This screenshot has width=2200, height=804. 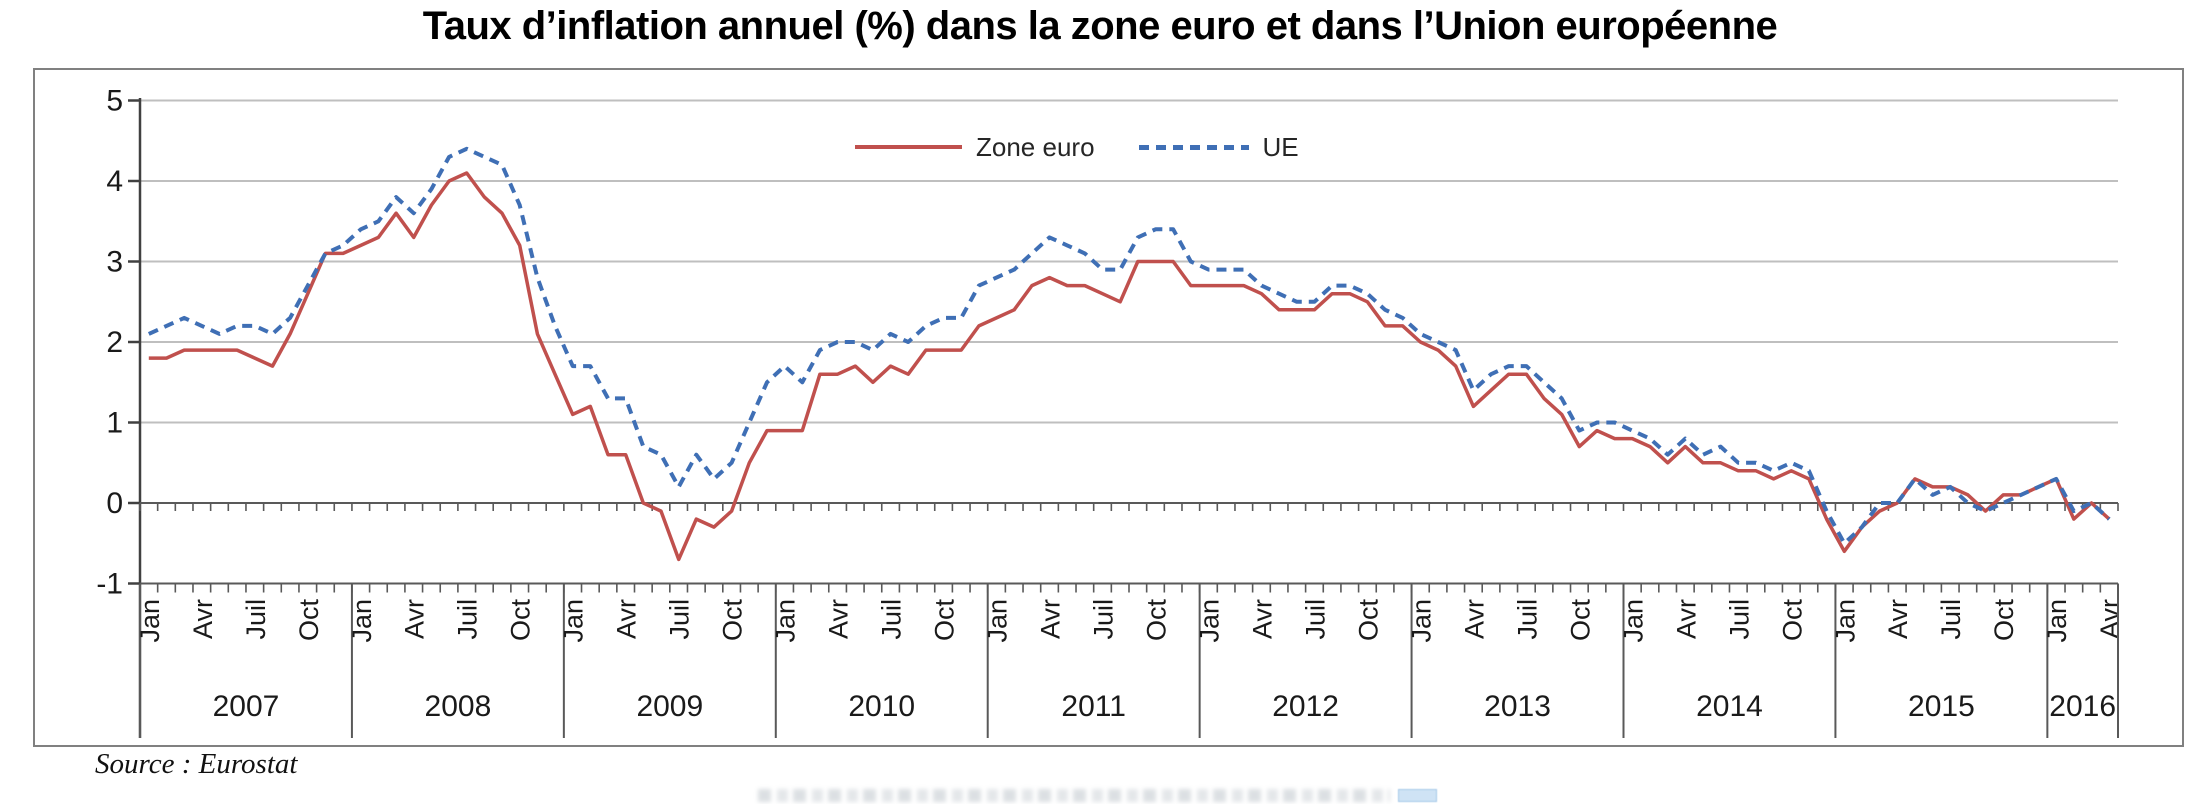 What do you see at coordinates (908, 147) in the screenshot?
I see `legend-line-zone-euro` at bounding box center [908, 147].